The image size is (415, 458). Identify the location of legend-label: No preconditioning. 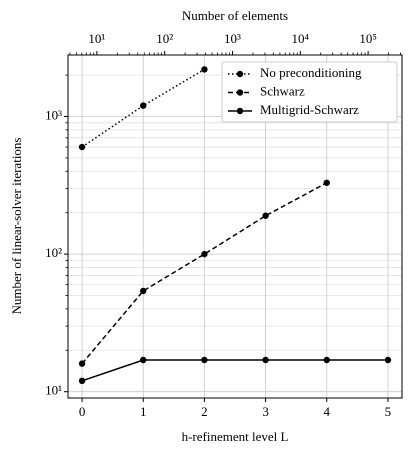
(311, 72).